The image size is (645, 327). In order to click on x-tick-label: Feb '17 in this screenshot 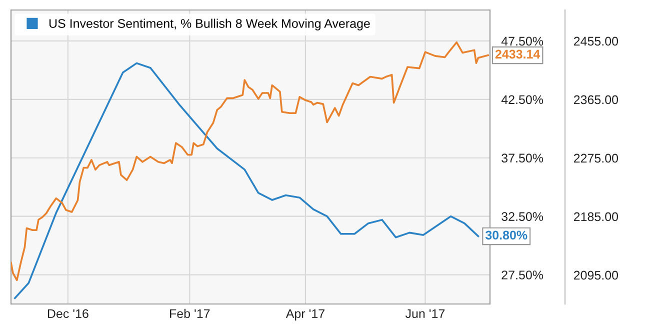, I will do `click(190, 313)`.